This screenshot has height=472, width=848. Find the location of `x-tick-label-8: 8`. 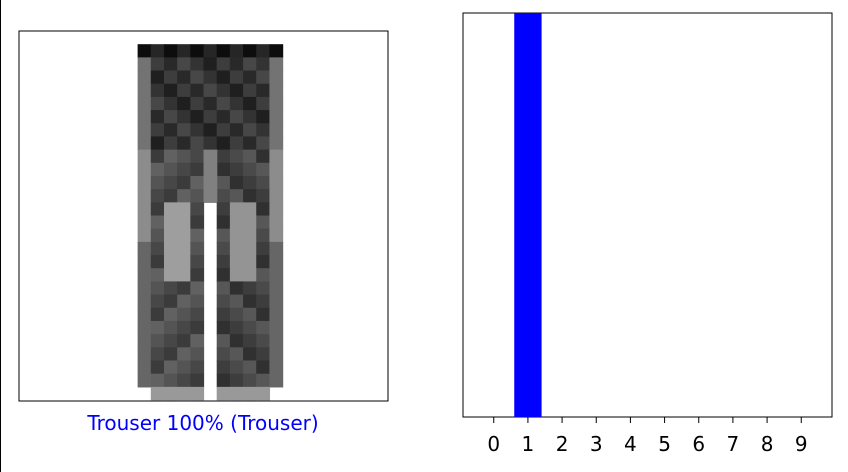

x-tick-label-8: 8 is located at coordinates (767, 444).